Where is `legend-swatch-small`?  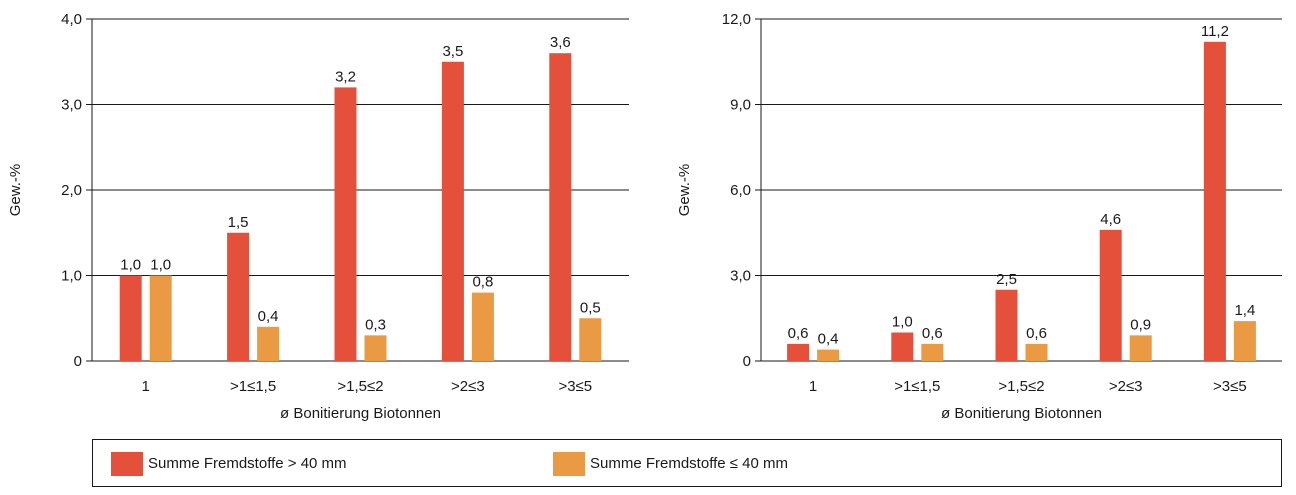 legend-swatch-small is located at coordinates (569, 464).